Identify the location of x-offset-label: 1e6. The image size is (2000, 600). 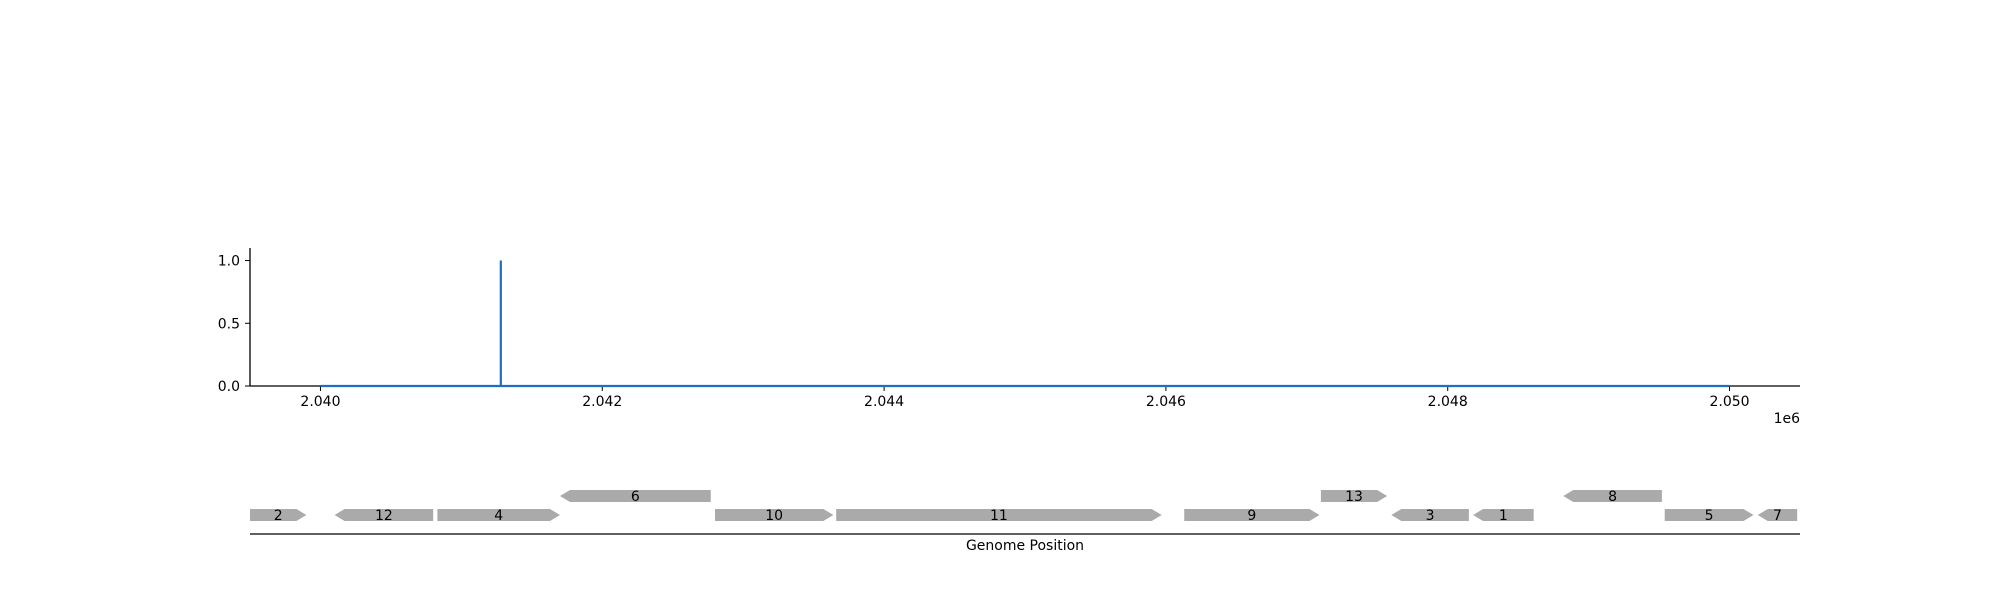
(1787, 419).